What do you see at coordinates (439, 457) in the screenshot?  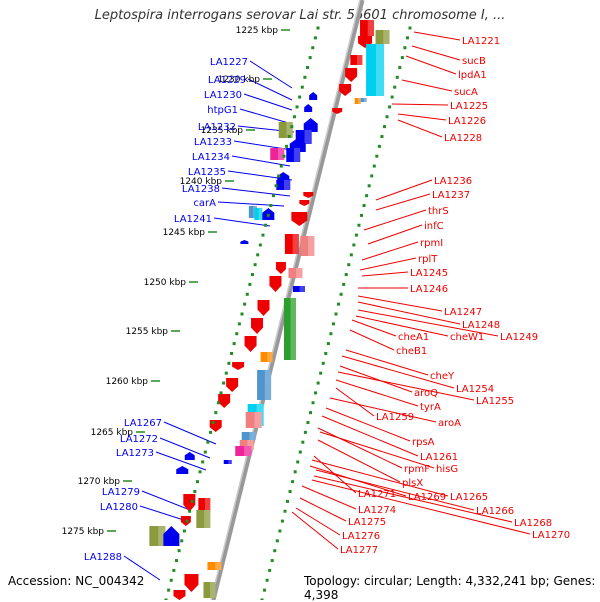 I see `gene-label-right: LA1261` at bounding box center [439, 457].